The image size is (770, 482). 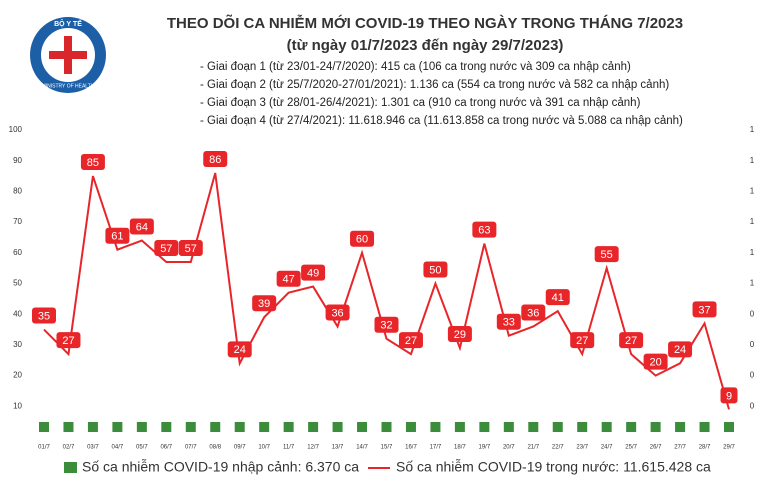 What do you see at coordinates (240, 448) in the screenshot?
I see `x-tick-label: 09/7` at bounding box center [240, 448].